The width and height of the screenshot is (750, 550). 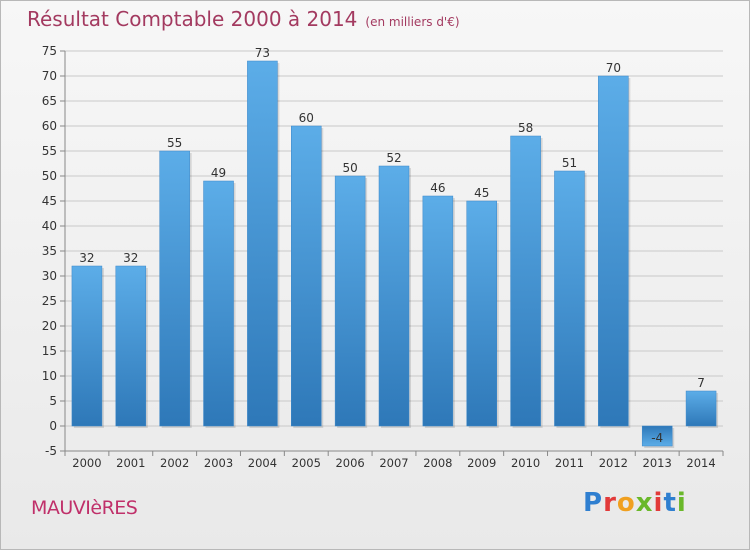 What do you see at coordinates (394, 296) in the screenshot?
I see `bar-2007` at bounding box center [394, 296].